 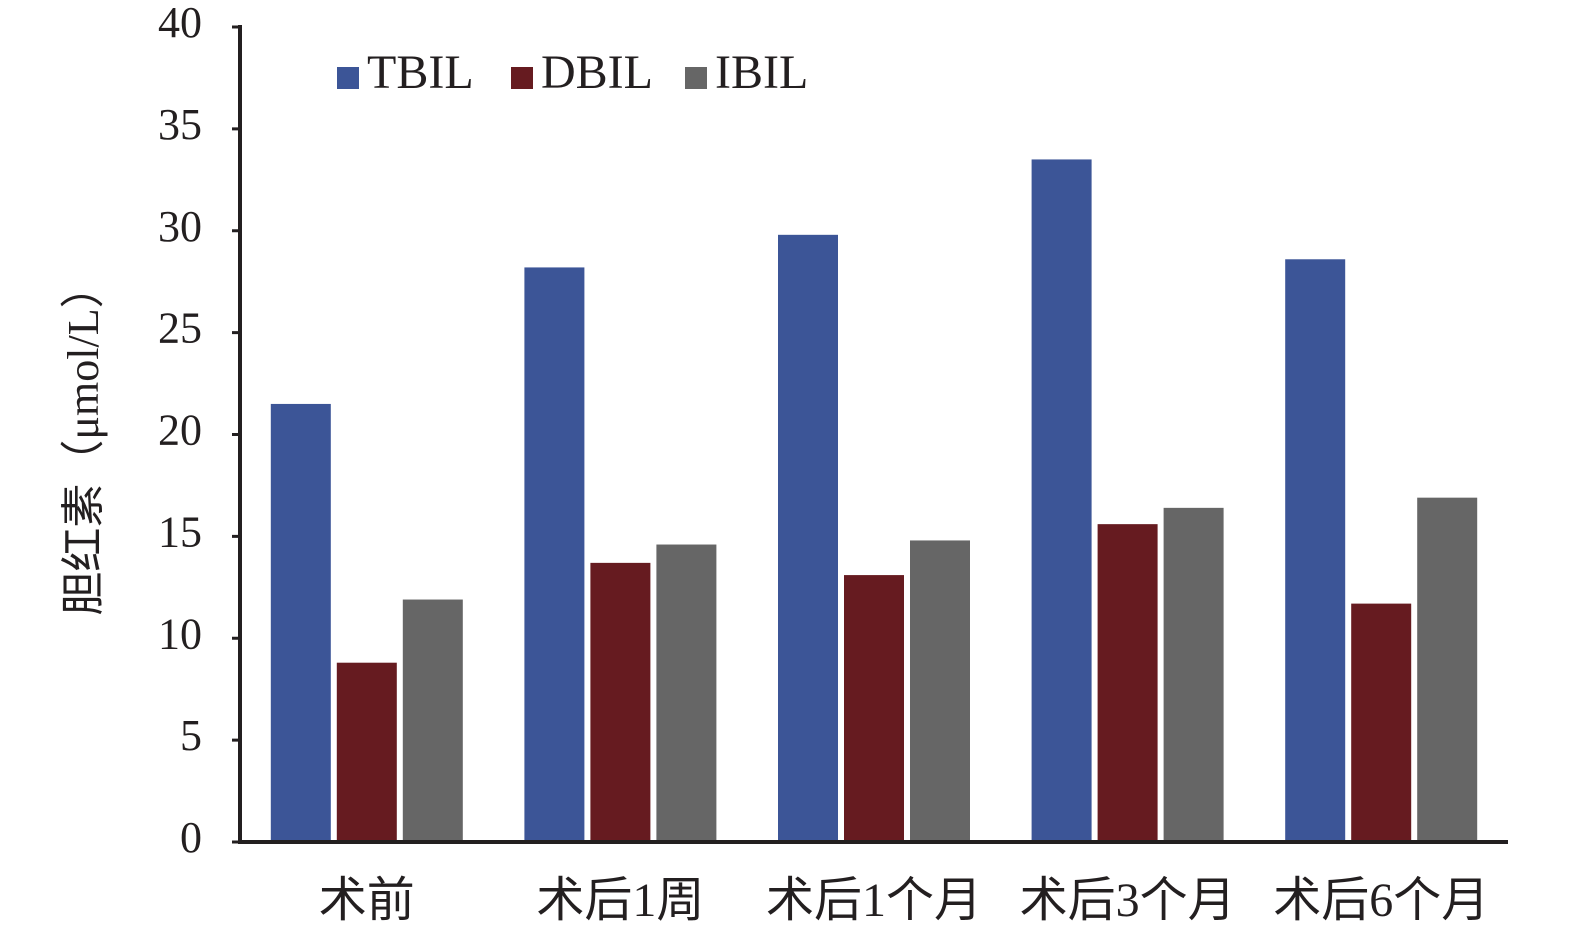 What do you see at coordinates (191, 837) in the screenshot?
I see `y-tick-label: 0` at bounding box center [191, 837].